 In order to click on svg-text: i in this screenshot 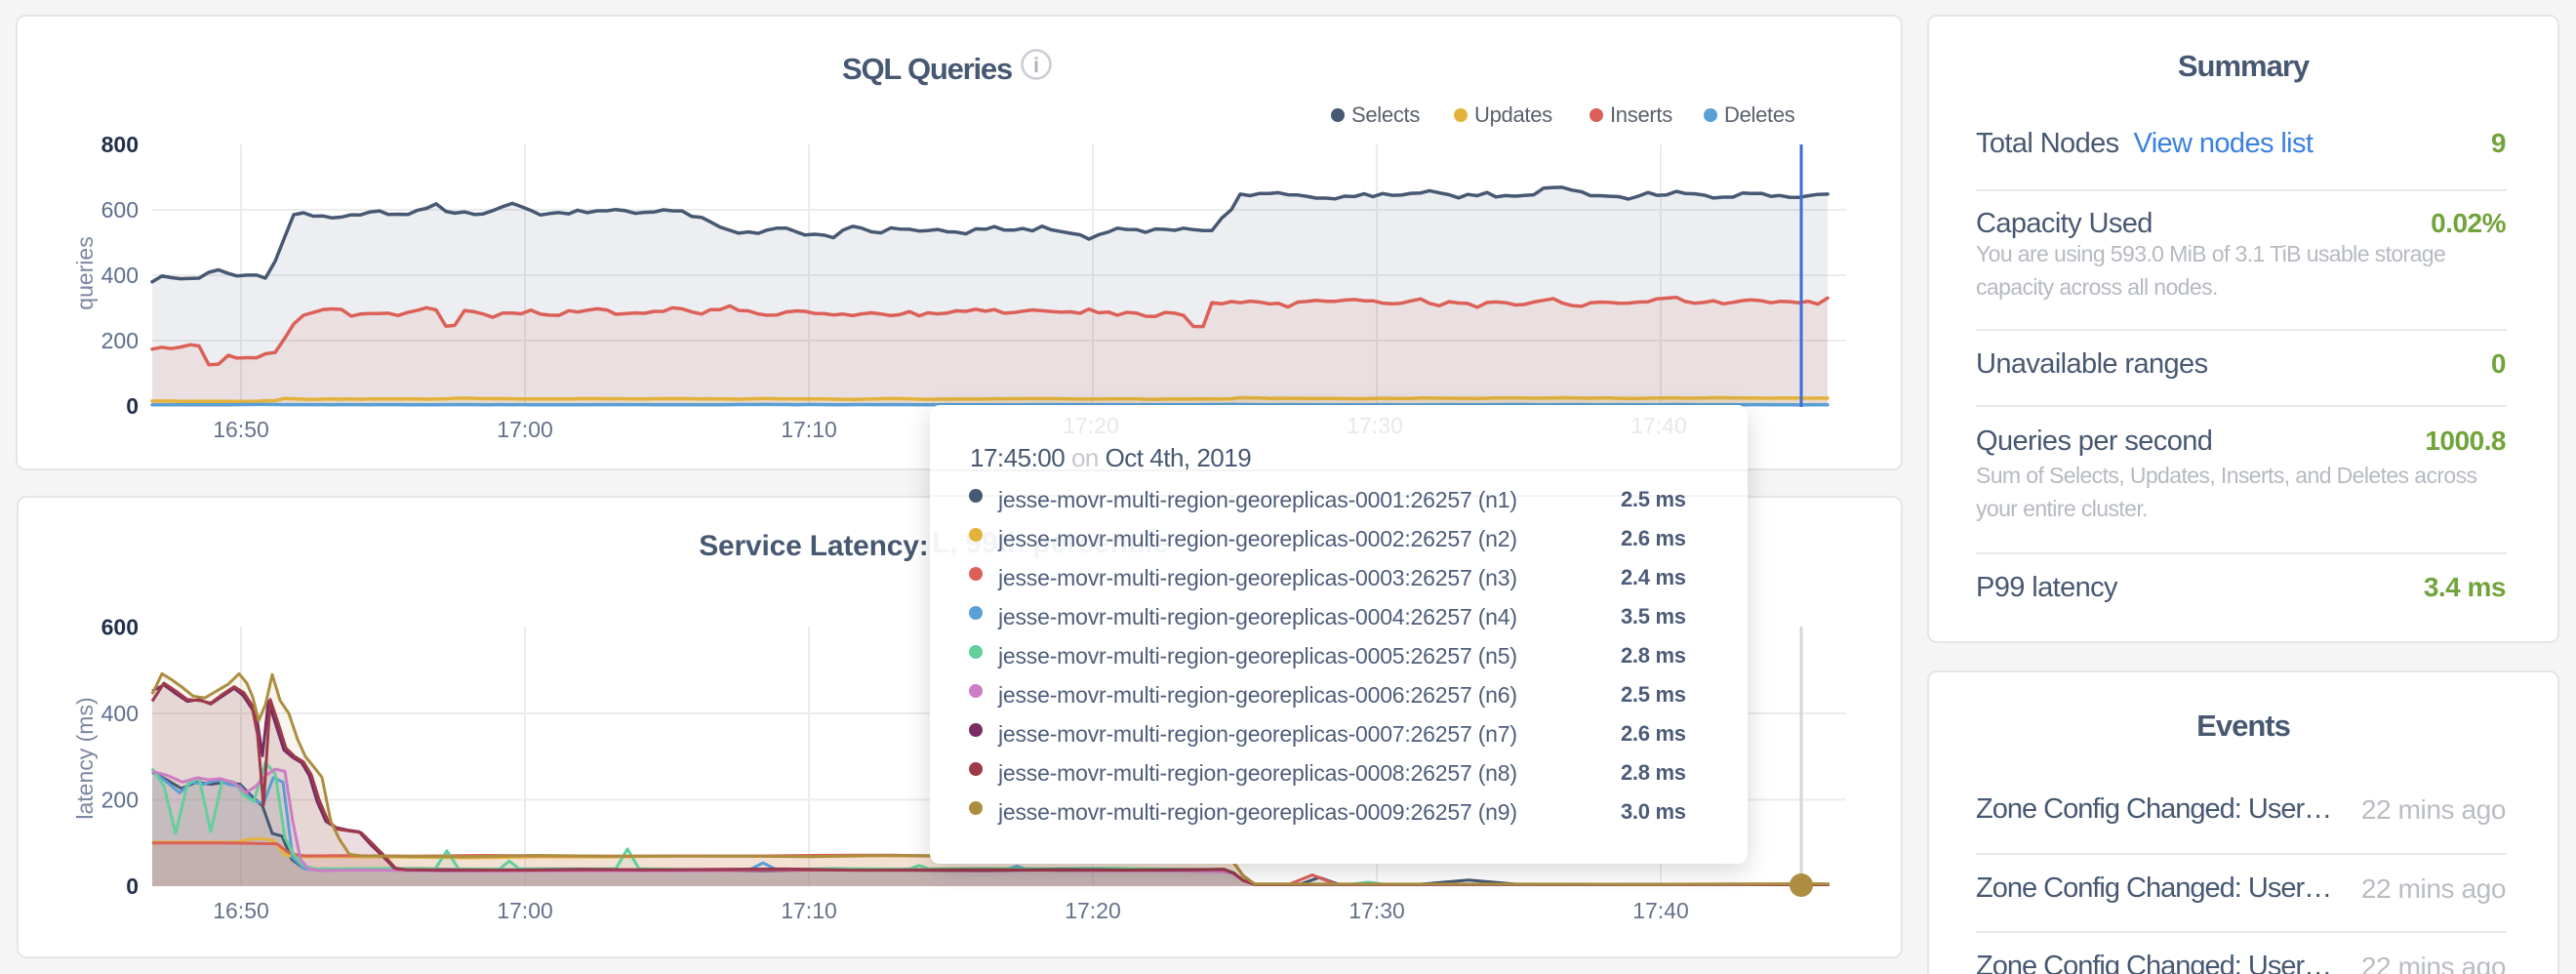, I will do `click(1036, 66)`.